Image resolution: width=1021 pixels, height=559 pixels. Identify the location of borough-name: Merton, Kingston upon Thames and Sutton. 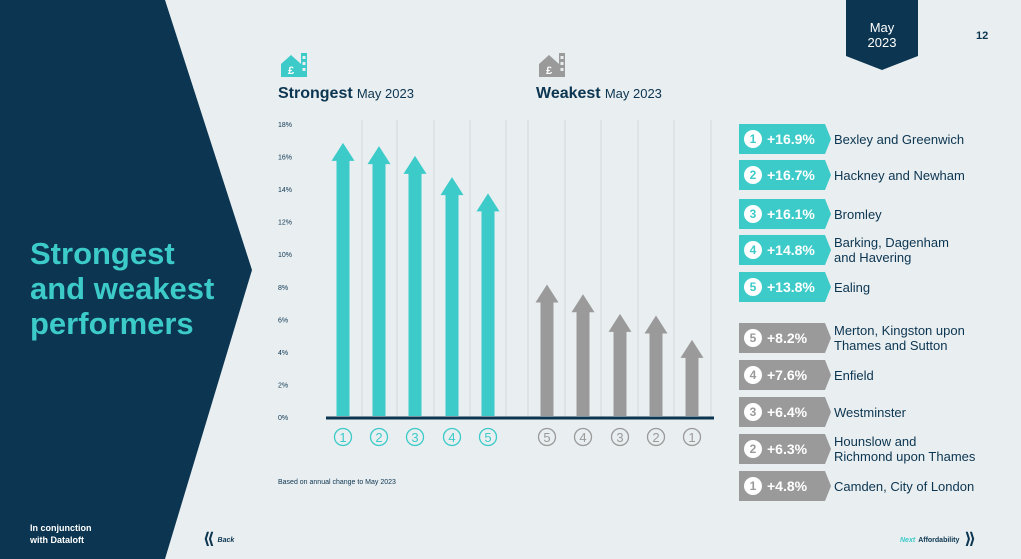
(921, 338).